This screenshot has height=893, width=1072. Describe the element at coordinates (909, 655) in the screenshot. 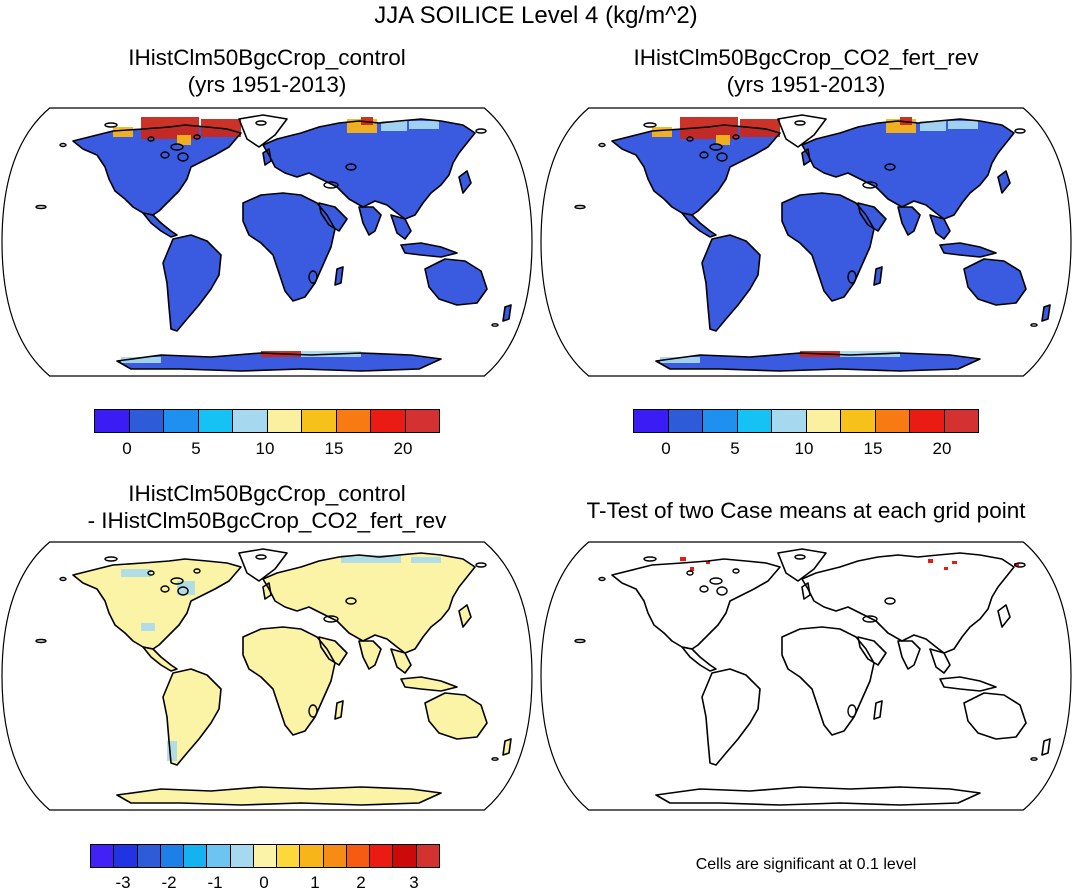

I see `coastline-india` at that location.